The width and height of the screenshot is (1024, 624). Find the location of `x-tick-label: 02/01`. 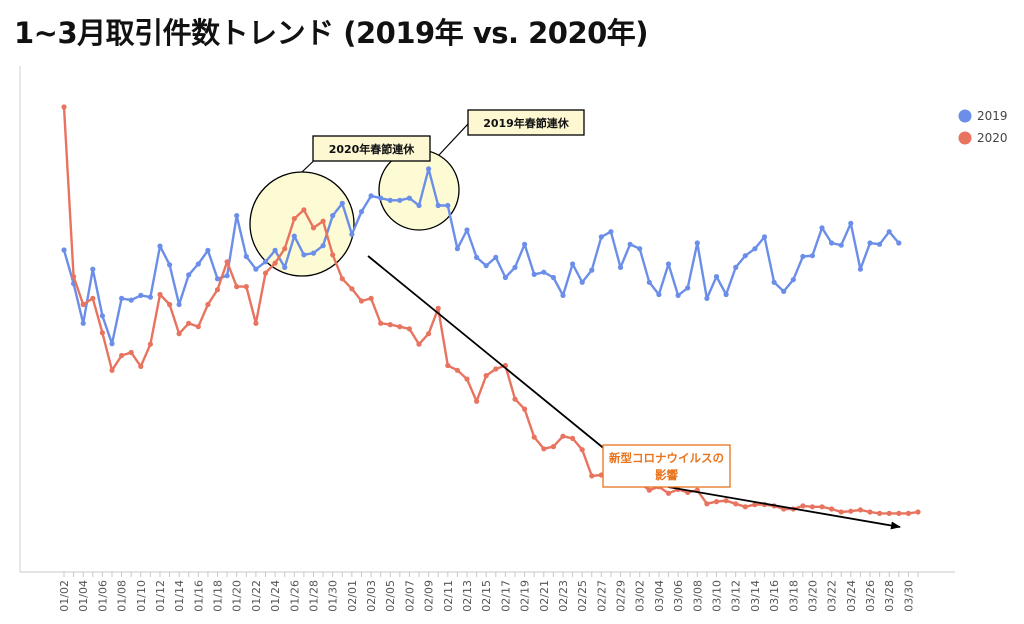

x-tick-label: 02/01 is located at coordinates (352, 596).